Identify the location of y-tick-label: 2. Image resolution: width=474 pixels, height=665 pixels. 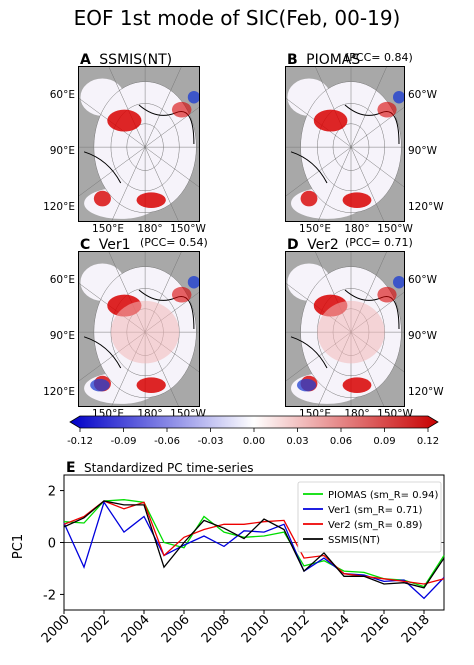
(52, 492).